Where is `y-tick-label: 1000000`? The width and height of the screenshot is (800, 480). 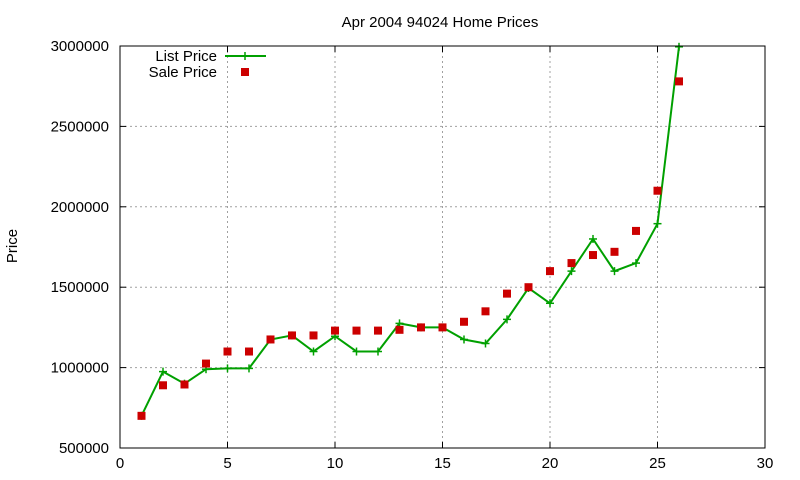 y-tick-label: 1000000 is located at coordinates (80, 368).